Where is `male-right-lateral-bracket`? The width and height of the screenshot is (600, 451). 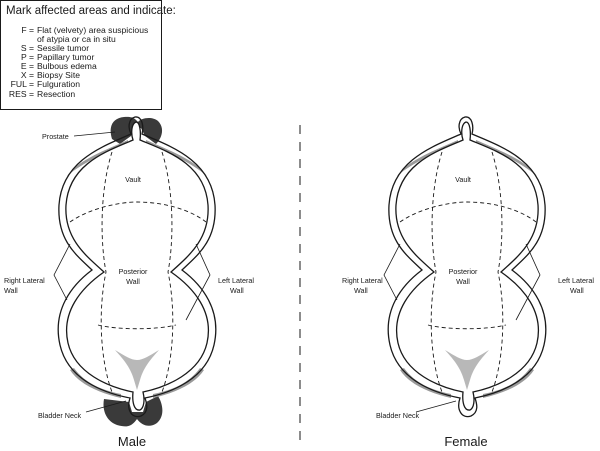
male-right-lateral-bracket is located at coordinates (62, 272).